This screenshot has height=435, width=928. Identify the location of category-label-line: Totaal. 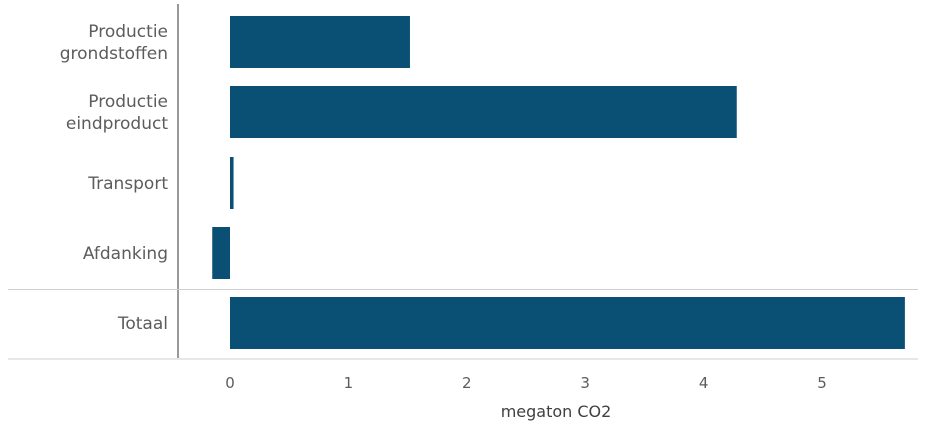
(142, 324).